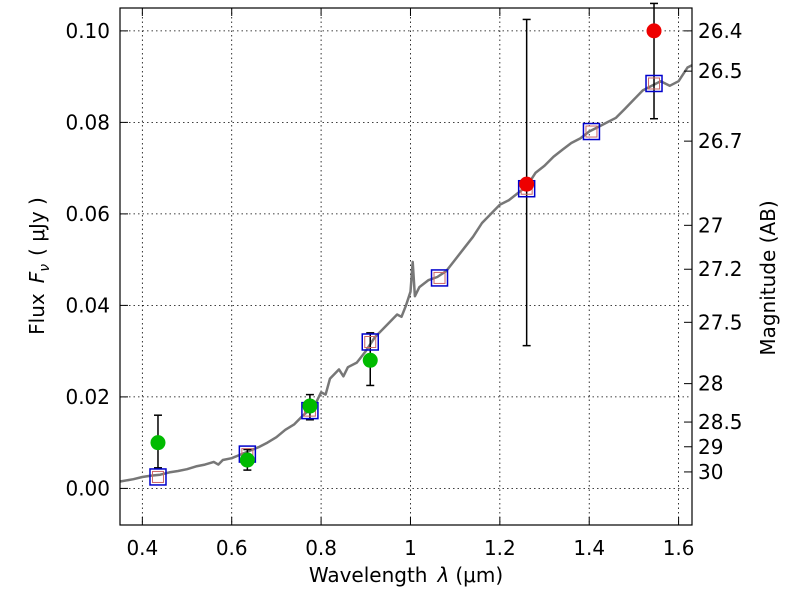 This screenshot has width=800, height=600. Describe the element at coordinates (87, 488) in the screenshot. I see `y-tick-label: 0.00` at that location.